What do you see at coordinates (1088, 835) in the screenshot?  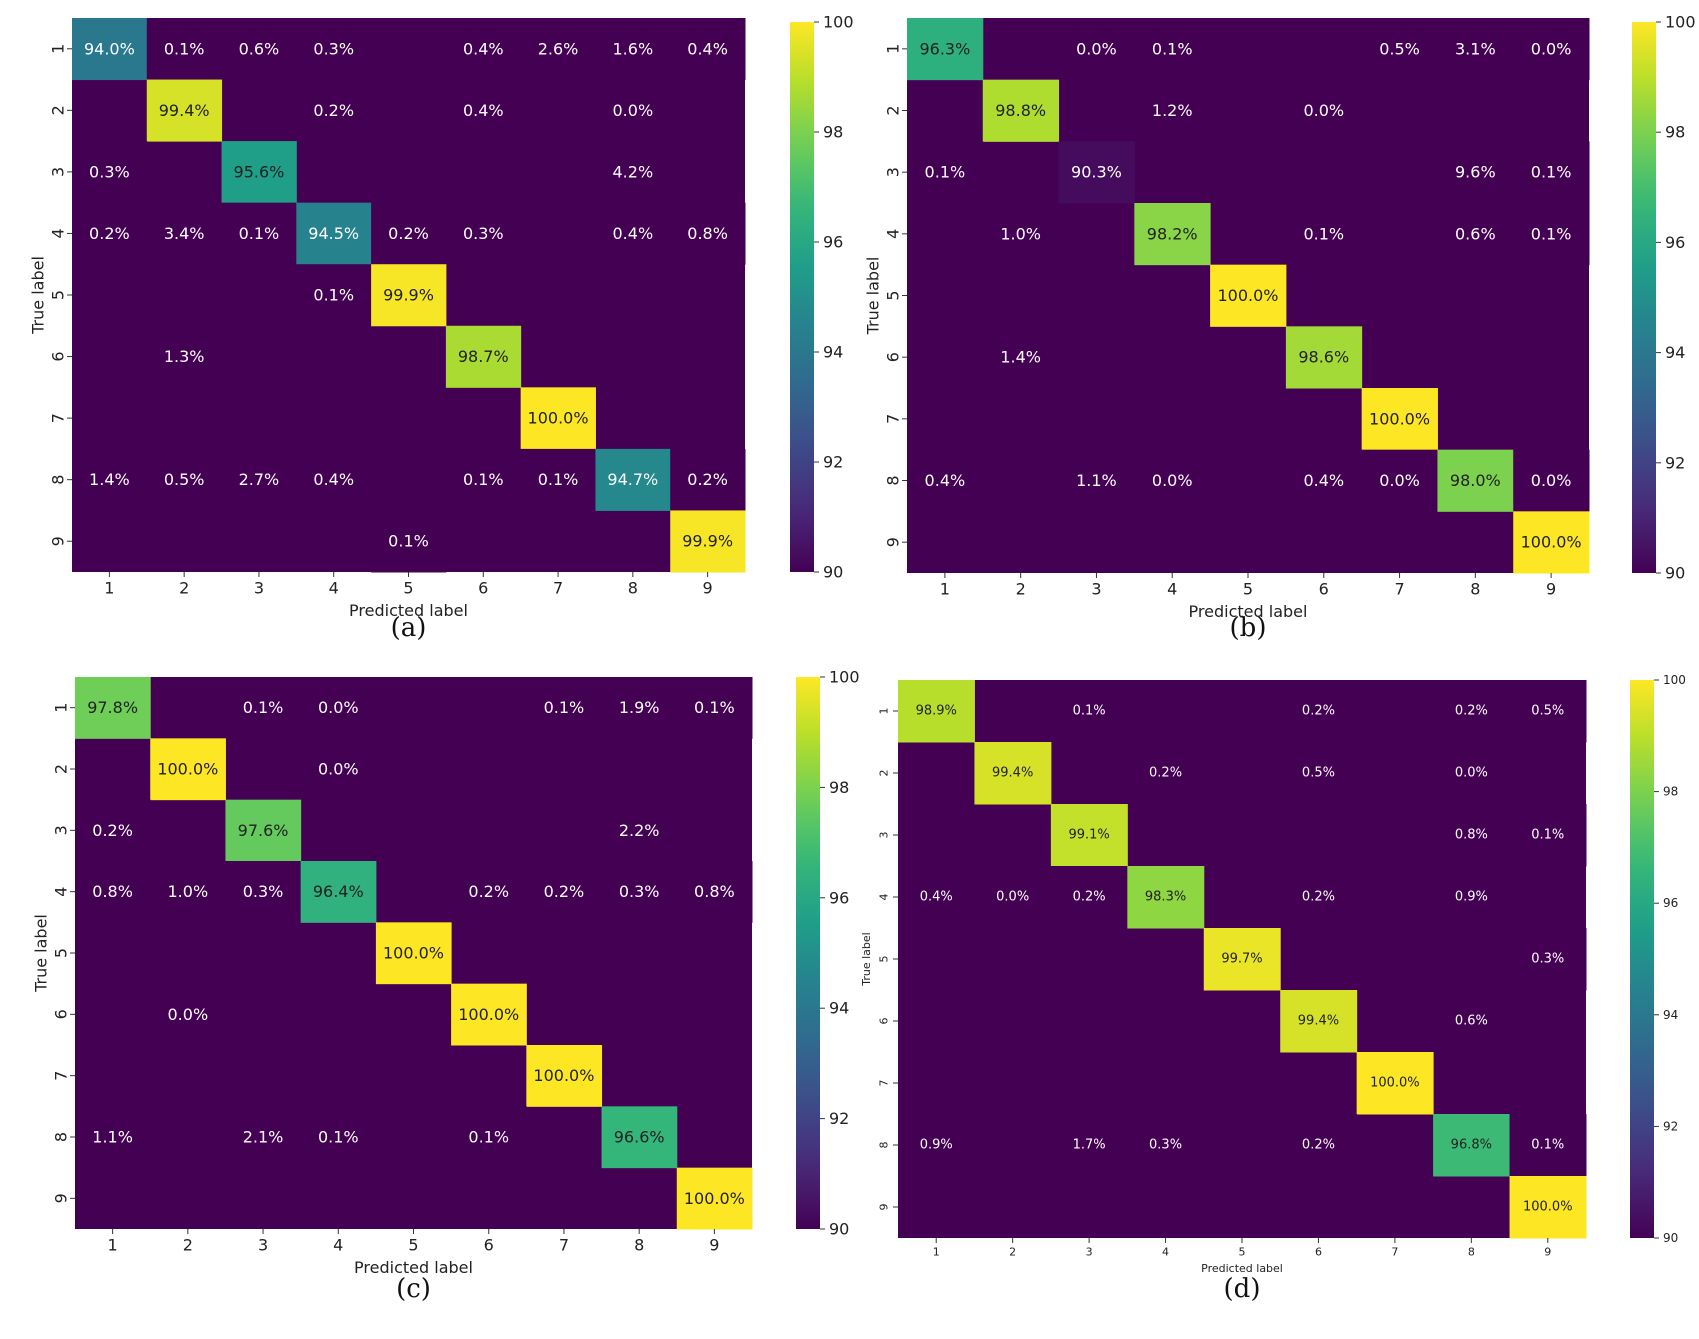 I see `cell-value-label: 99.1%` at bounding box center [1088, 835].